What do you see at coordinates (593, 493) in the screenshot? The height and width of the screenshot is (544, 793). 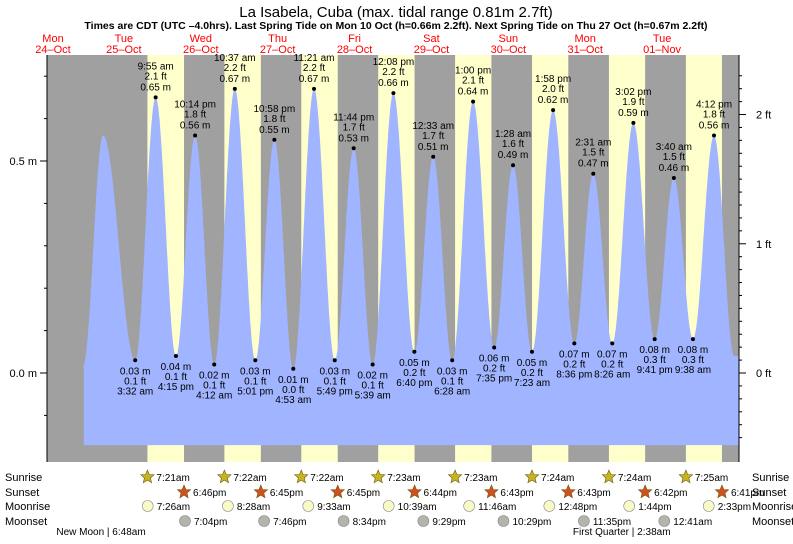 I see `sunset-time: 6:43pm` at bounding box center [593, 493].